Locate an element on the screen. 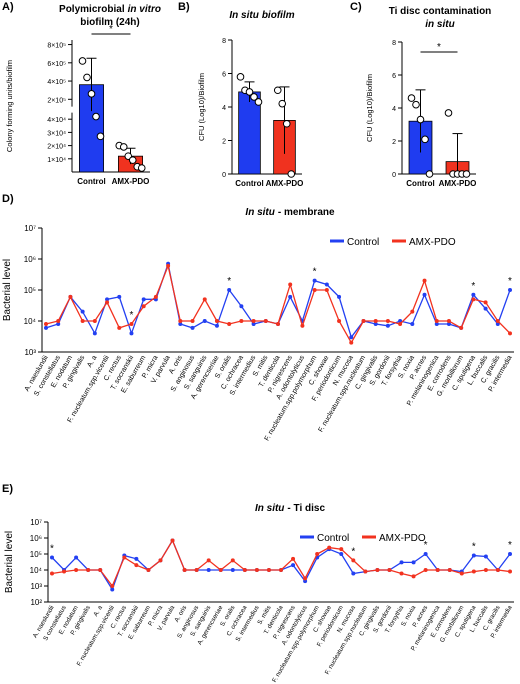 This screenshot has height=684, width=520. y-tick-label: 2×10⁴ is located at coordinates (56, 147).